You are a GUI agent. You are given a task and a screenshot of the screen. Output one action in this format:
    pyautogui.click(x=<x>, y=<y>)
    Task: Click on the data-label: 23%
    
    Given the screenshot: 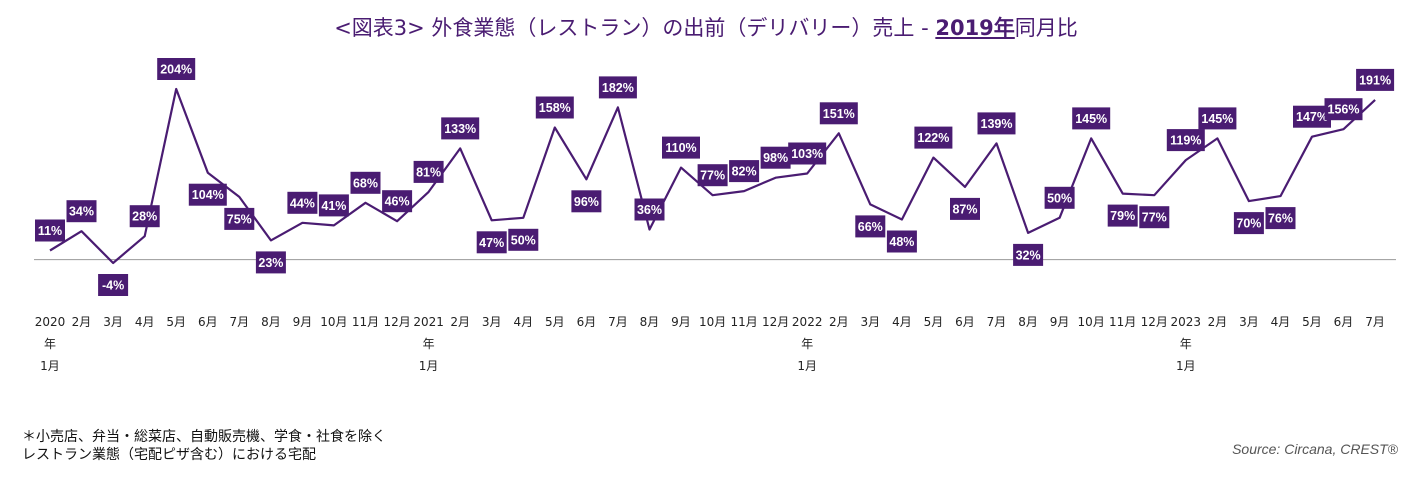 What is the action you would take?
    pyautogui.click(x=270, y=262)
    